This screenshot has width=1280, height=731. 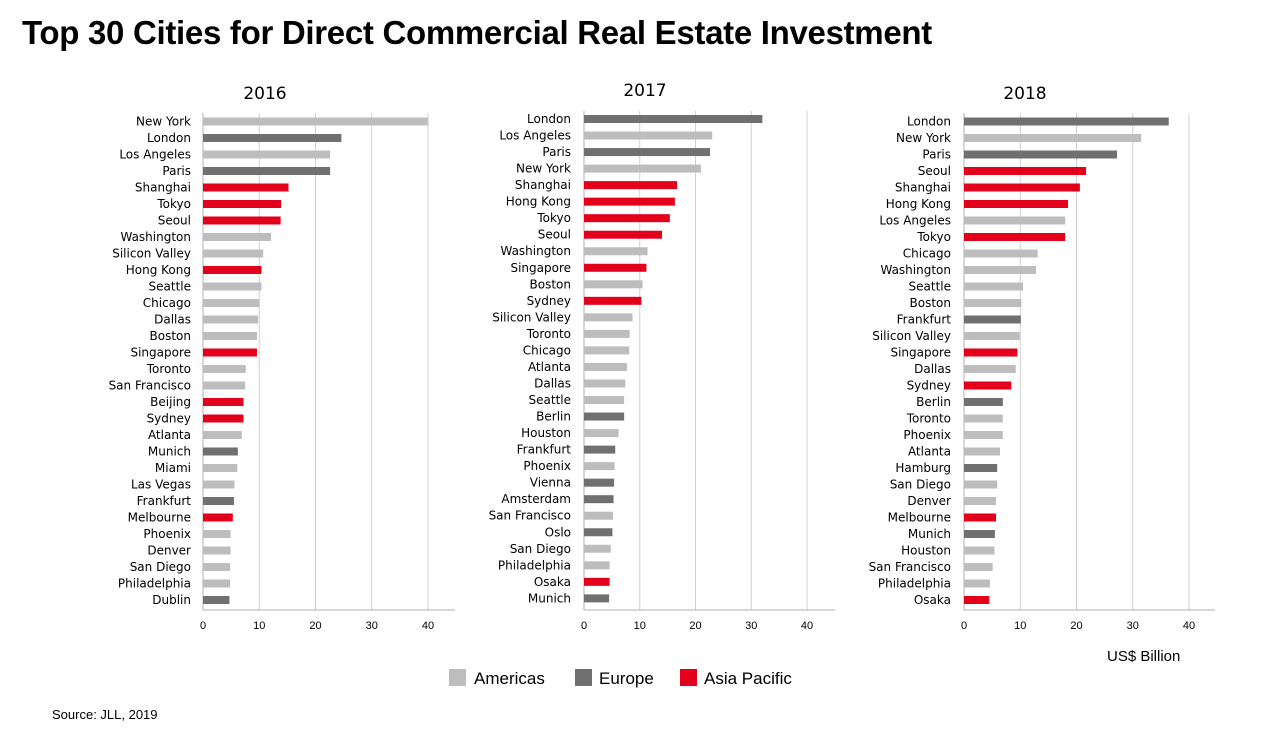 I want to click on category-label: Washington, so click(x=155, y=237).